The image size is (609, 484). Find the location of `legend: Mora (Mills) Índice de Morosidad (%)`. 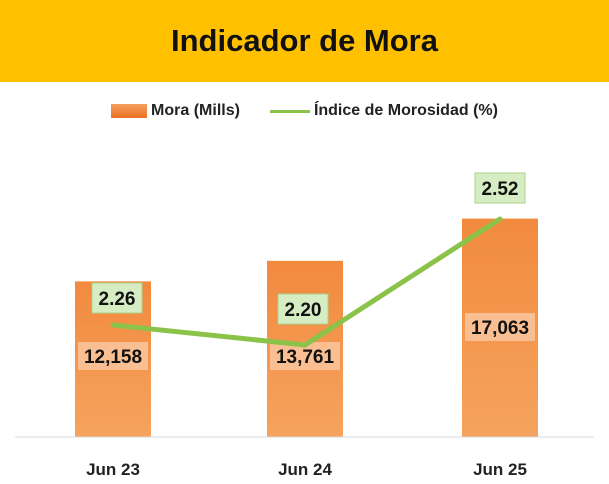

legend: Mora (Mills) Índice de Morosidad (%) is located at coordinates (304, 111).